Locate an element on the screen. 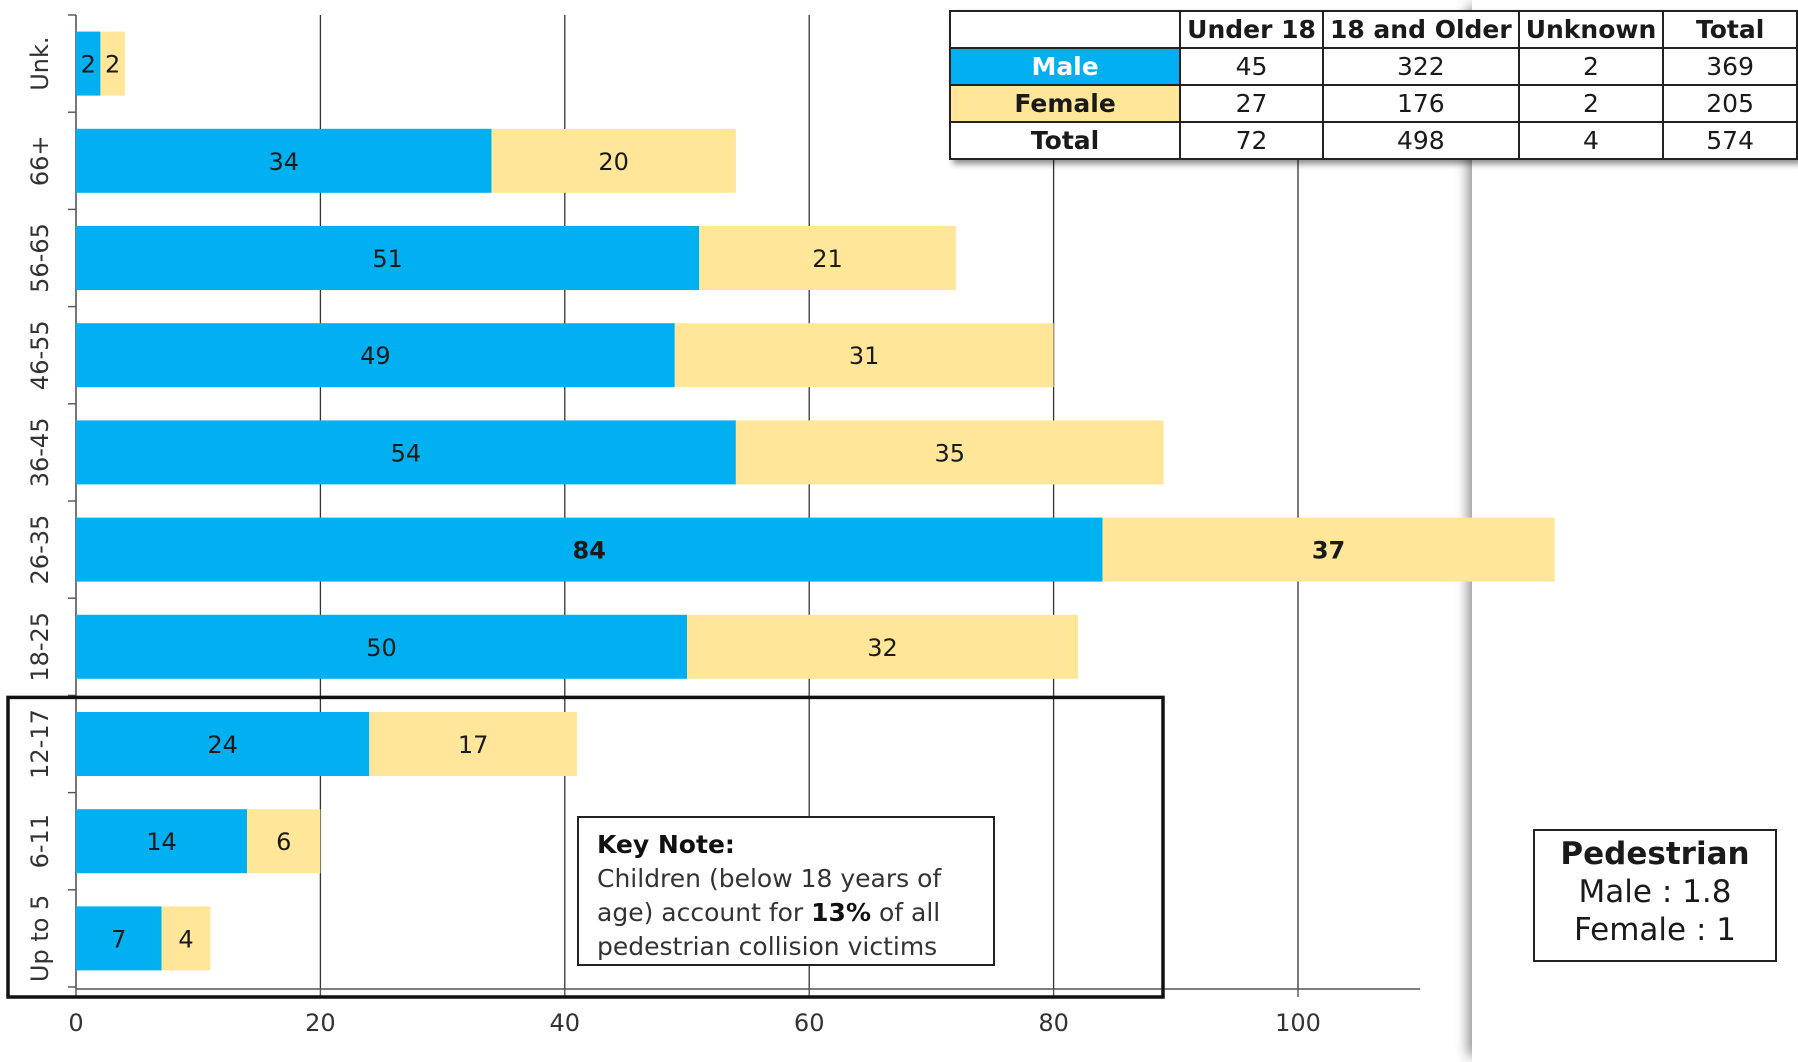  category-label: 6-11 is located at coordinates (40, 841).